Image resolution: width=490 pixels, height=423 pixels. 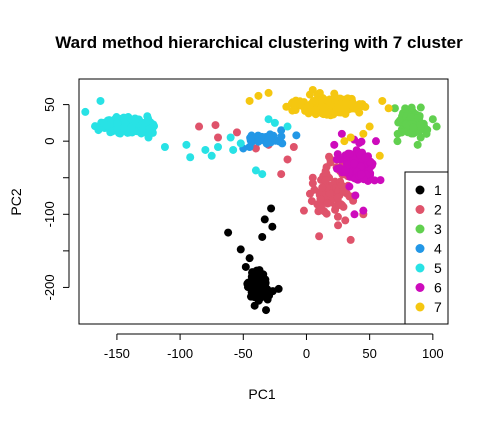 I want to click on y-axis: -200 -100 0 50, so click(x=56, y=198).